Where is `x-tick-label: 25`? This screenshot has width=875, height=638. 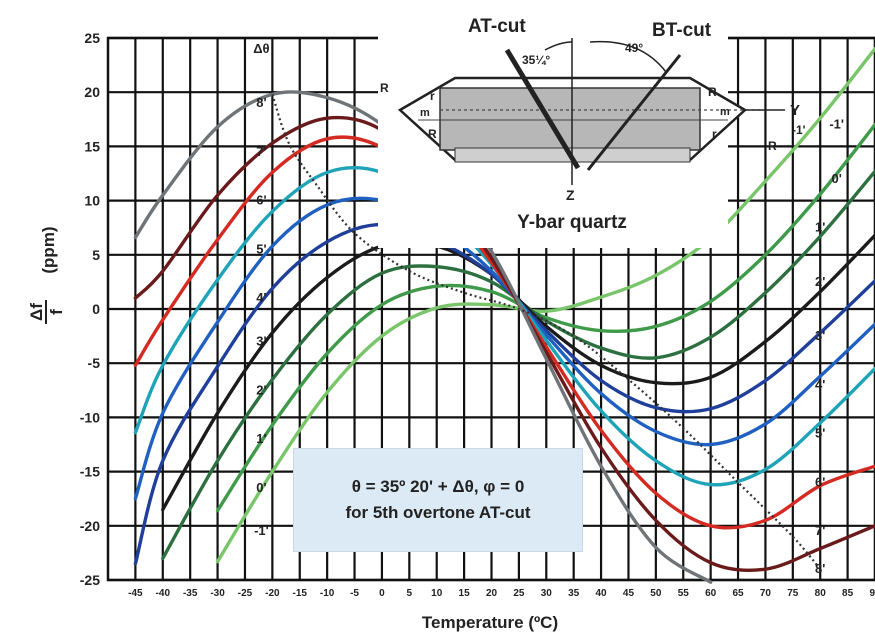
x-tick-label: 25 is located at coordinates (519, 593).